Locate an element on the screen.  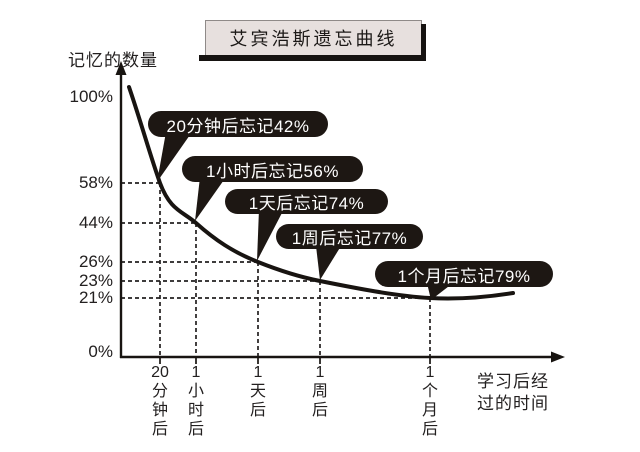
y-tick-label-58: 58% is located at coordinates (95, 182).